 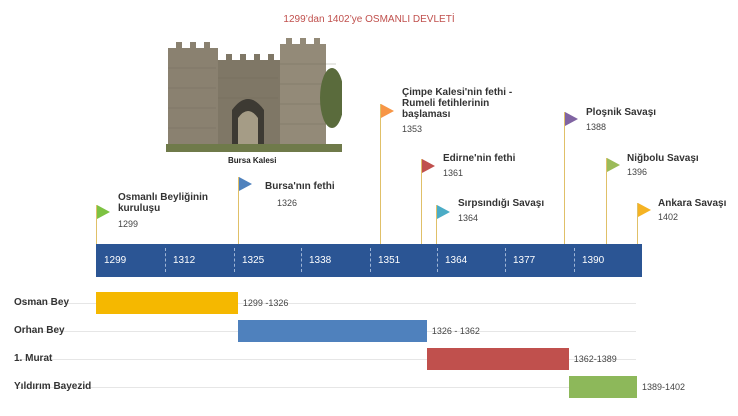 I want to click on event-year: 1396, so click(x=637, y=172).